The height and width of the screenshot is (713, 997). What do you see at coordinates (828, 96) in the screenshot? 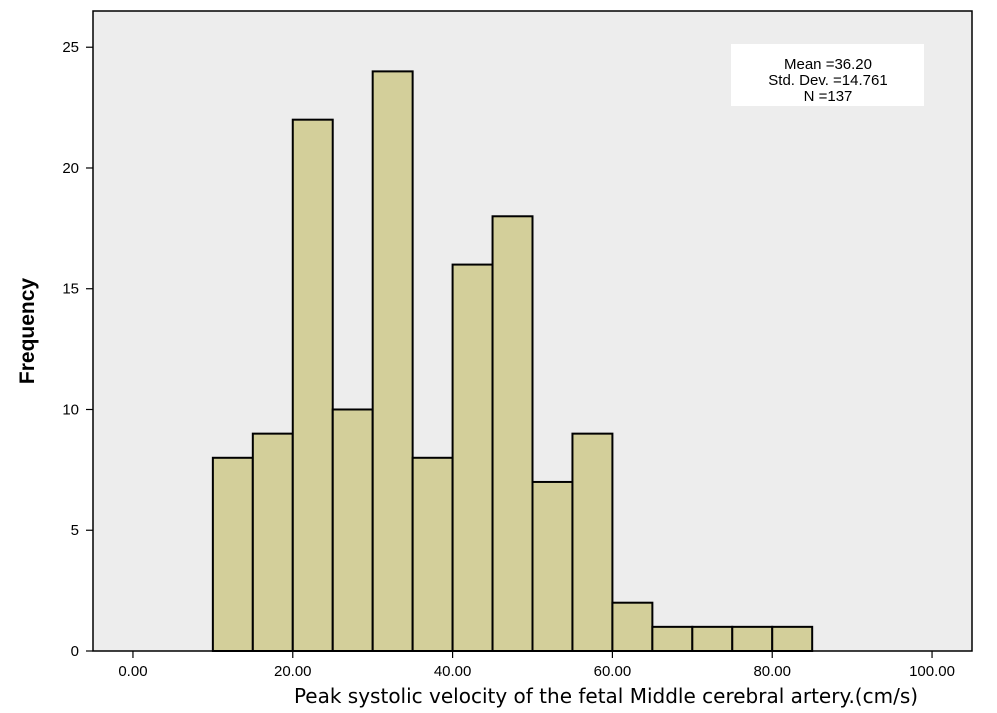
I see `stat-n: N =137` at bounding box center [828, 96].